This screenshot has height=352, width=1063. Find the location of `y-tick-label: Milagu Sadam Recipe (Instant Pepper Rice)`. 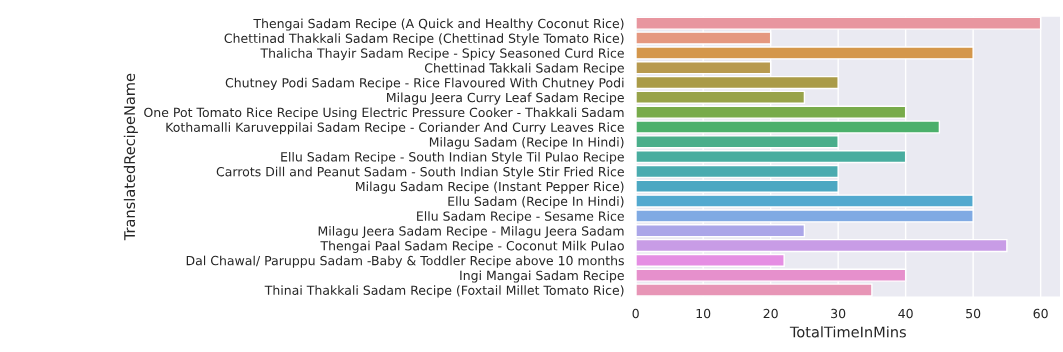

y-tick-label: Milagu Sadam Recipe (Instant Pepper Rice) is located at coordinates (490, 187).